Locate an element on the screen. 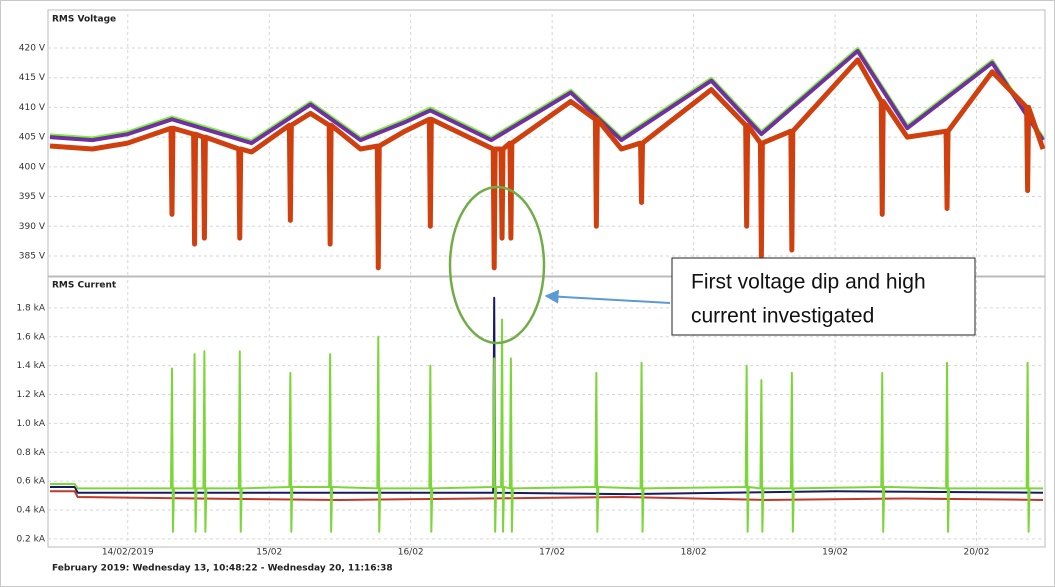  y-tick-label: 1.0 kA is located at coordinates (30, 424).